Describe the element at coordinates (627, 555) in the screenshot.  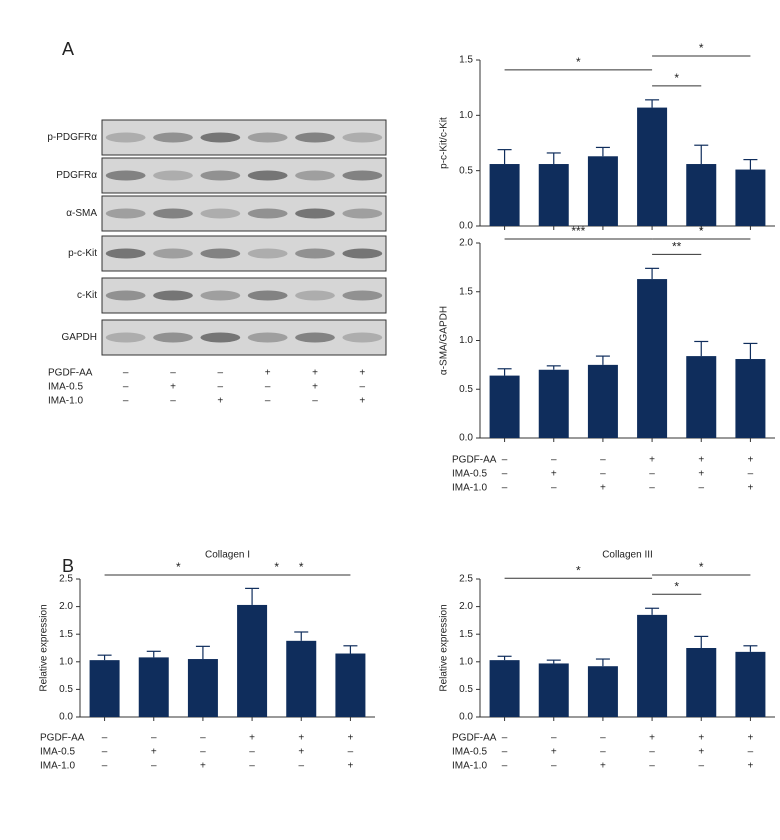
I see `chart-title: Collagen III` at that location.